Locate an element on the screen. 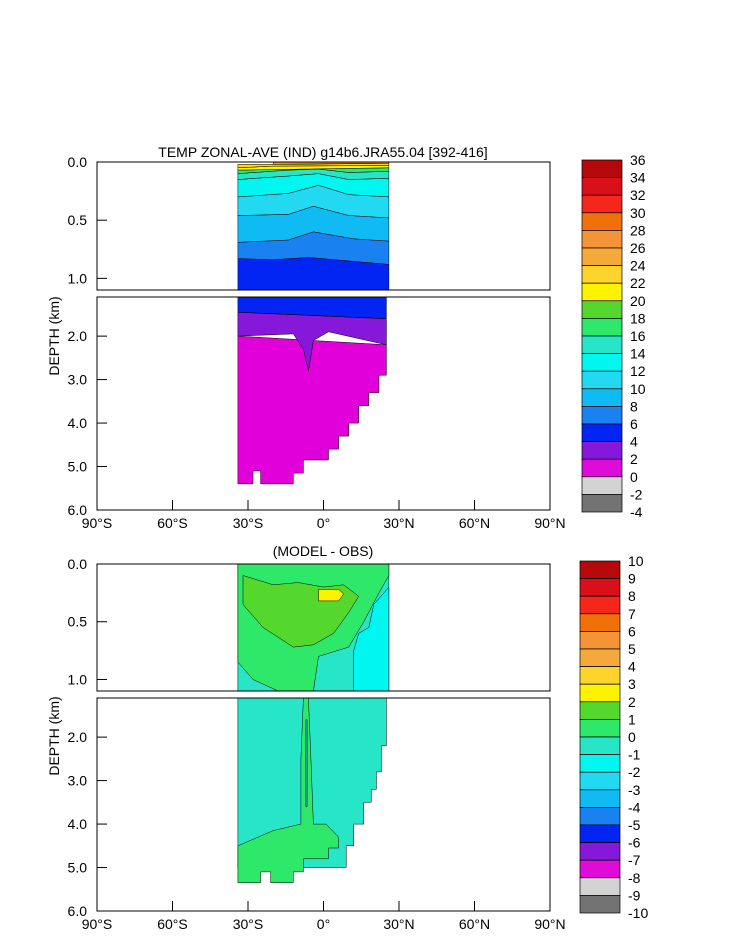  colorbar-label: -1 is located at coordinates (634, 755).